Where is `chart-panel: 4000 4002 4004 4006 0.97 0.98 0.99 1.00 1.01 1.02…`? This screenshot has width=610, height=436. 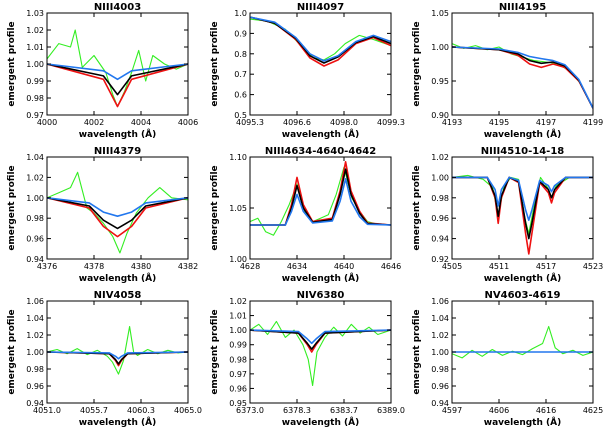
chart-panel: 4000 4002 4004 4006 0.97 0.98 0.99 1.00 1.01 1.02… is located at coordinates (102, 71).